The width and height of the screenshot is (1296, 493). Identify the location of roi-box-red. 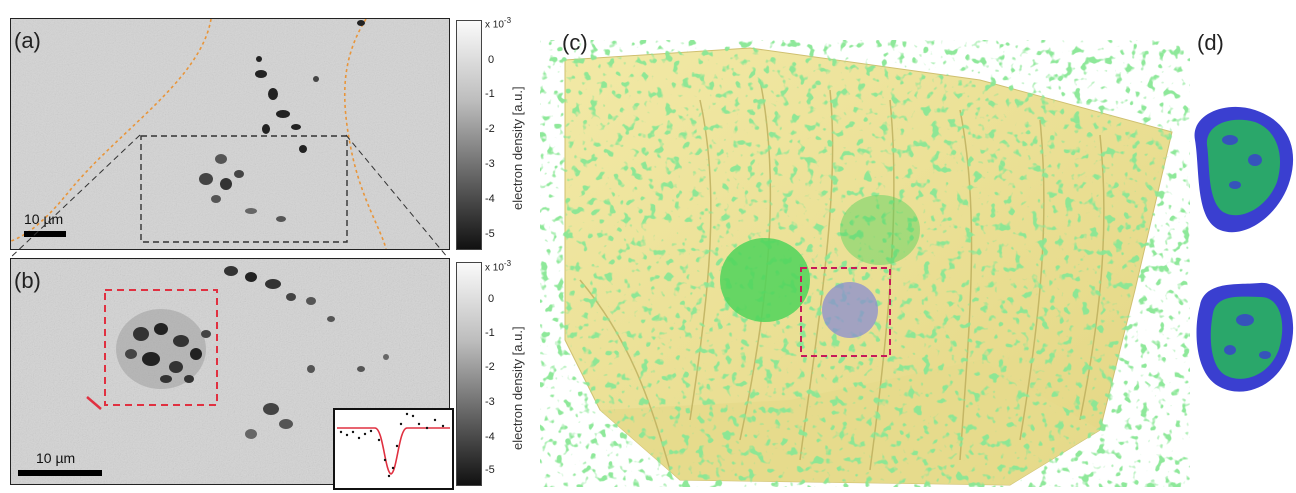
(161, 347).